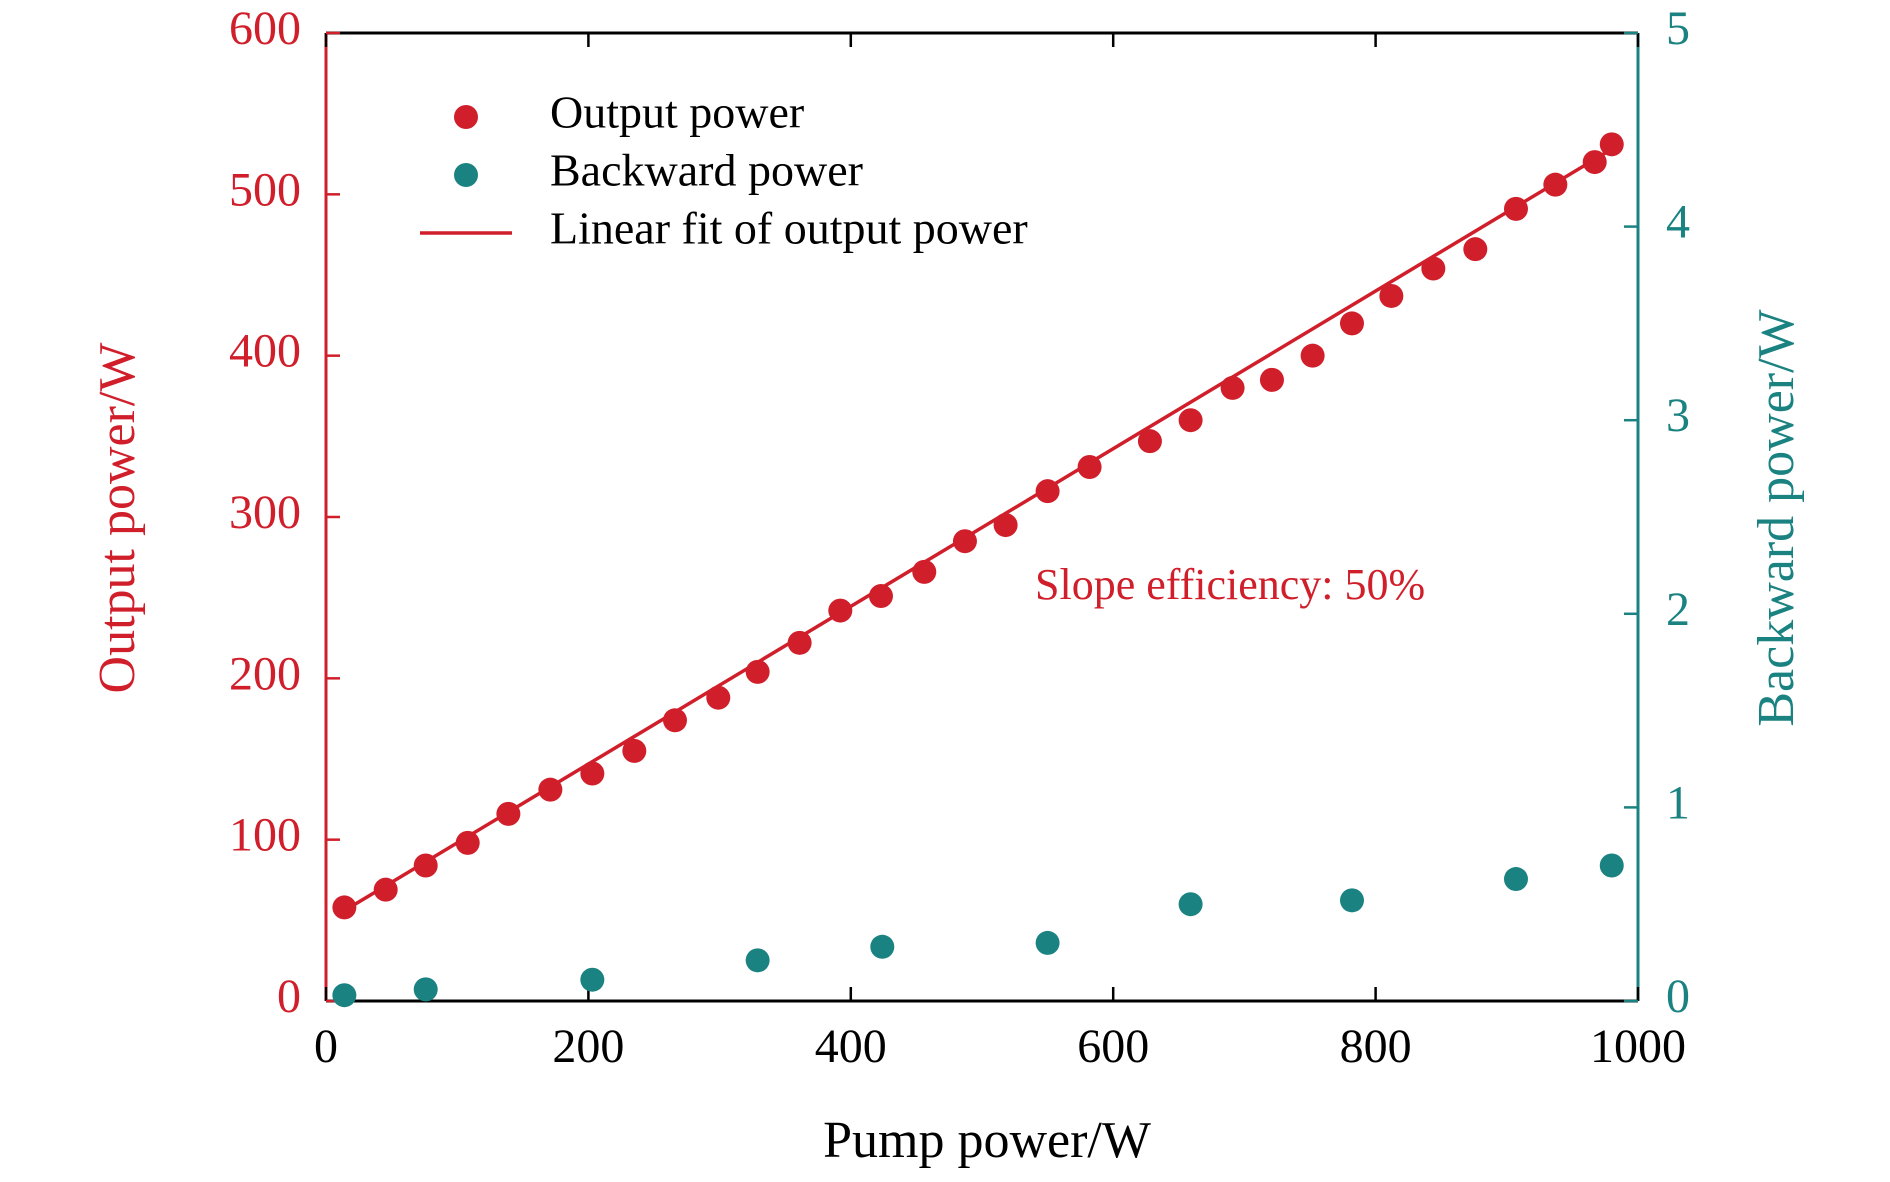  Describe the element at coordinates (987, 1140) in the screenshot. I see `x-axis-label: Pump power/W` at that location.